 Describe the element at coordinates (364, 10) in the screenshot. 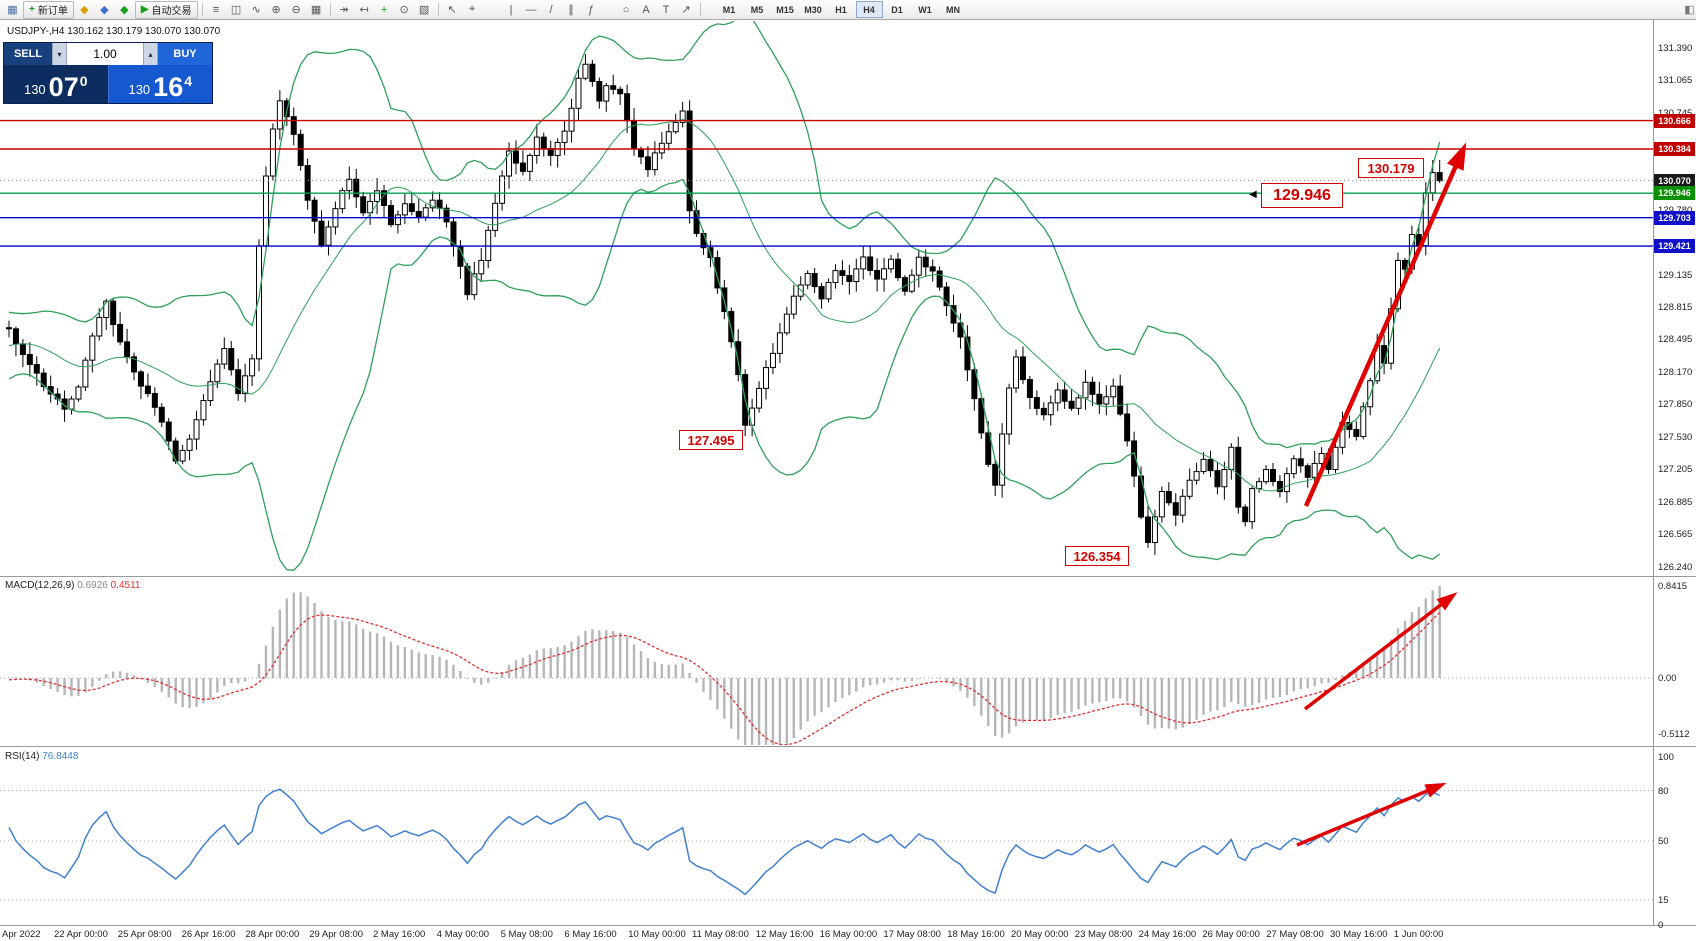

I see `chart-shift-icon: ↤` at that location.